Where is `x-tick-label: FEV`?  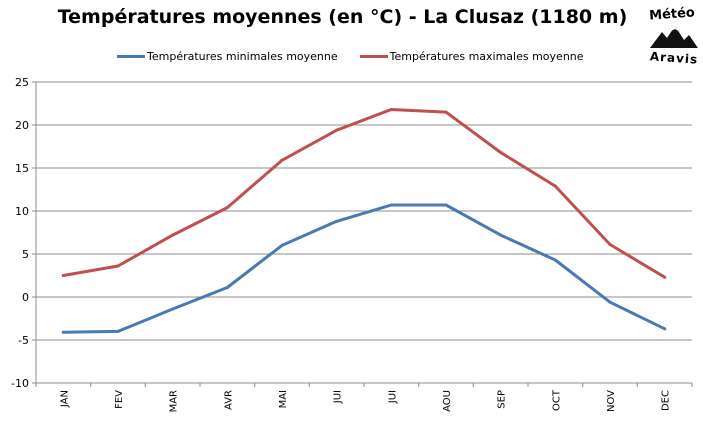 x-tick-label: FEV is located at coordinates (119, 399).